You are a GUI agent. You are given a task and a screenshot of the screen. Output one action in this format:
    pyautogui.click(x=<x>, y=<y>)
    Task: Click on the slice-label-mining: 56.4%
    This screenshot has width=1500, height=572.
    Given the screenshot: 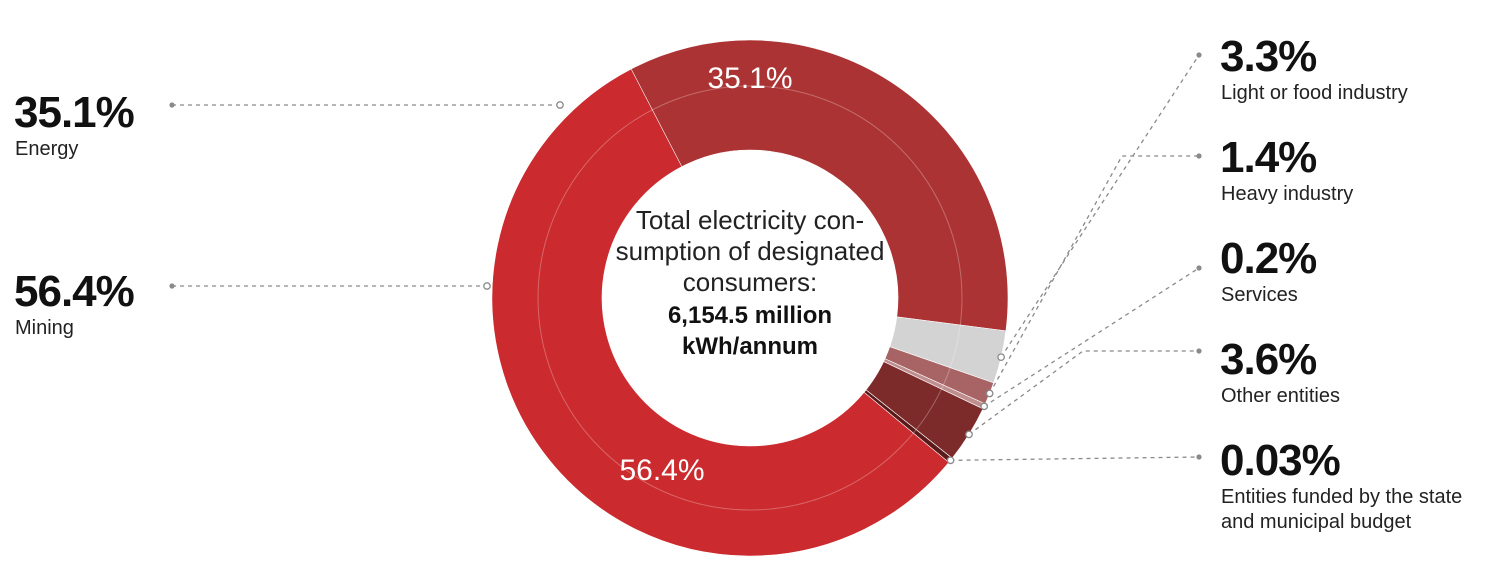 What is the action you would take?
    pyautogui.click(x=661, y=470)
    